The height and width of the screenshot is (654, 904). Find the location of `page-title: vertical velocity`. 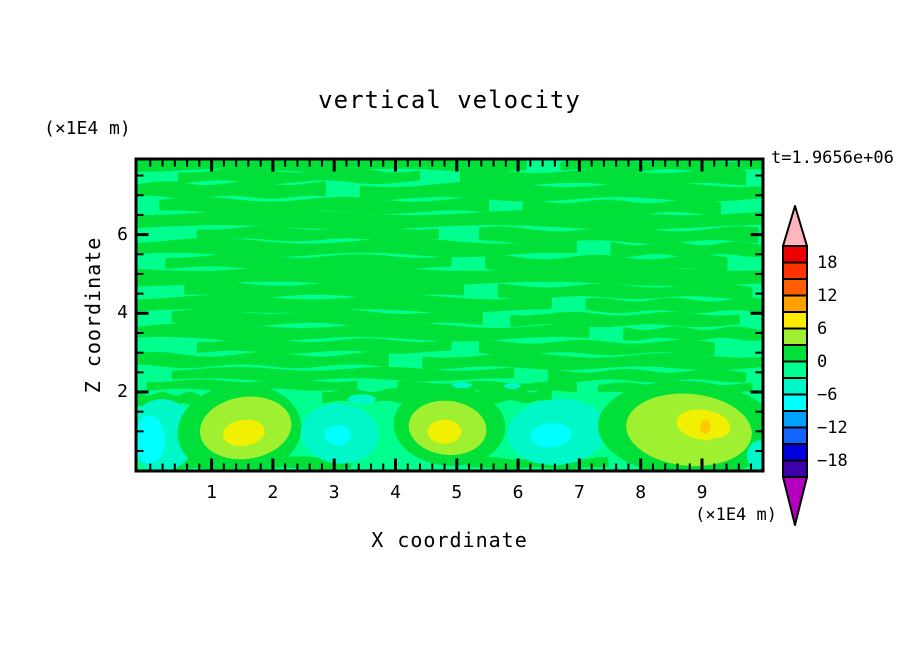

page-title: vertical velocity is located at coordinates (449, 100).